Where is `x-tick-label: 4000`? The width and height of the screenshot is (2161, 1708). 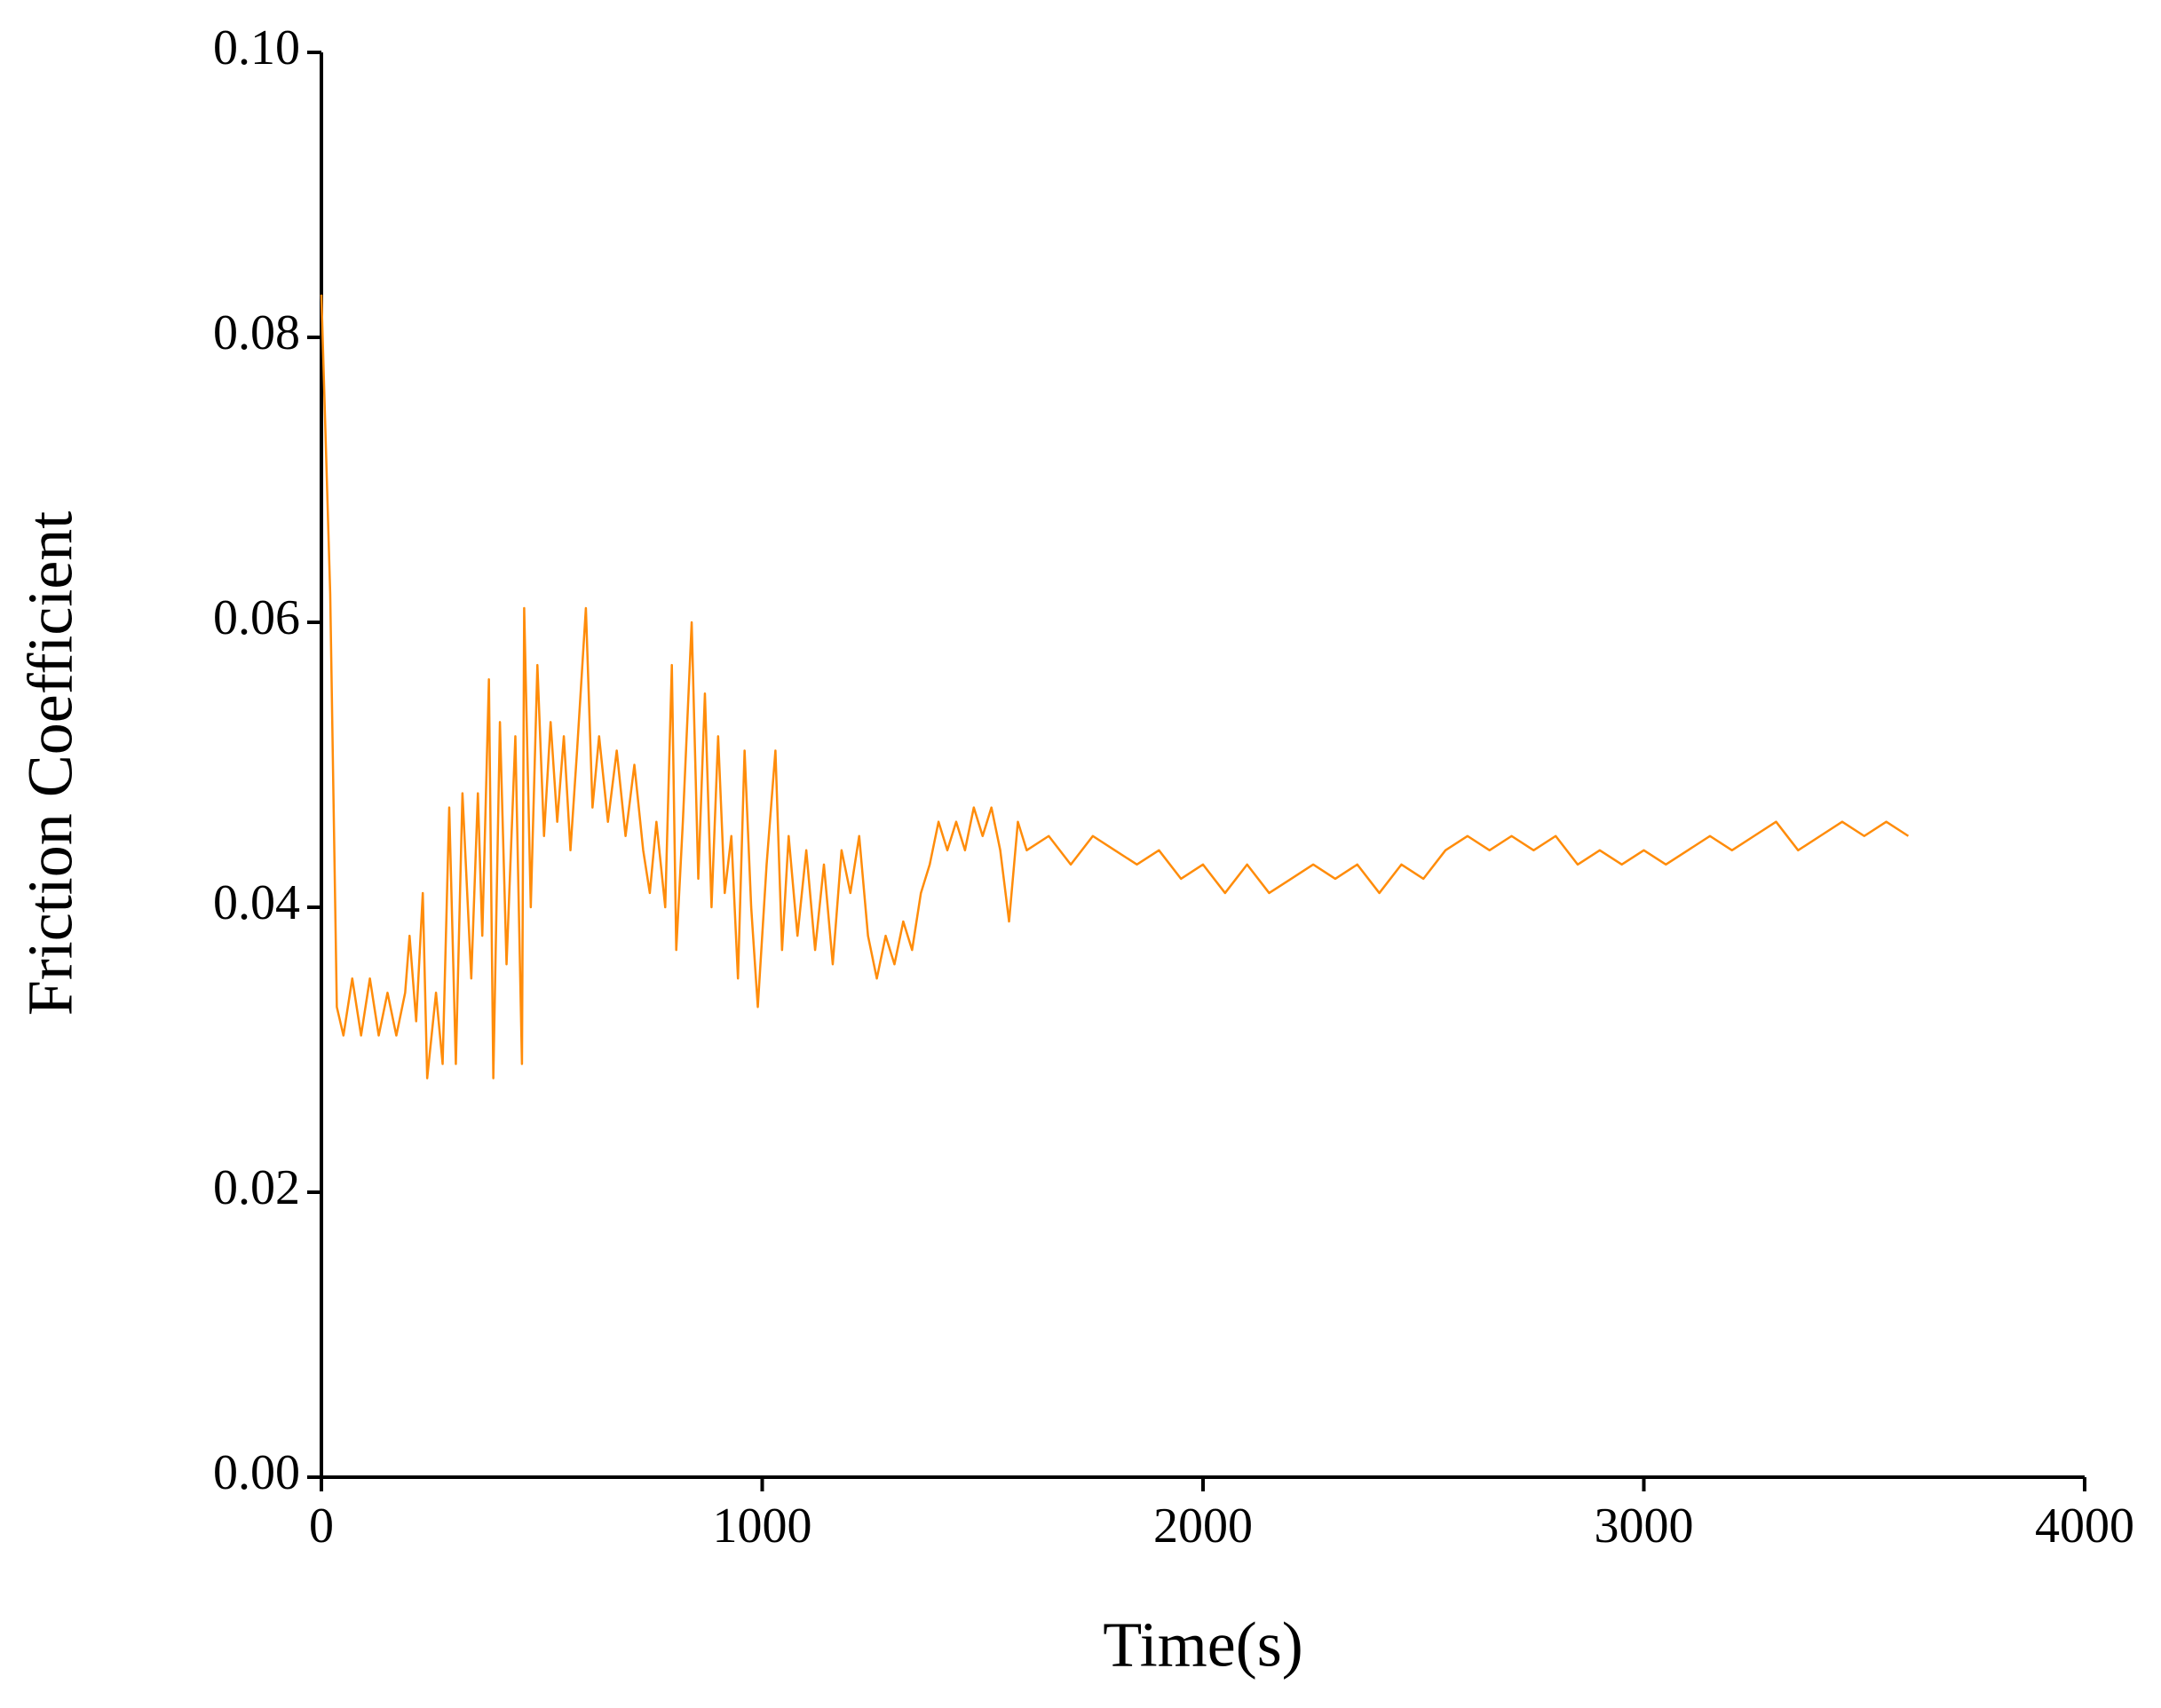 x-tick-label: 4000 is located at coordinates (2085, 1526).